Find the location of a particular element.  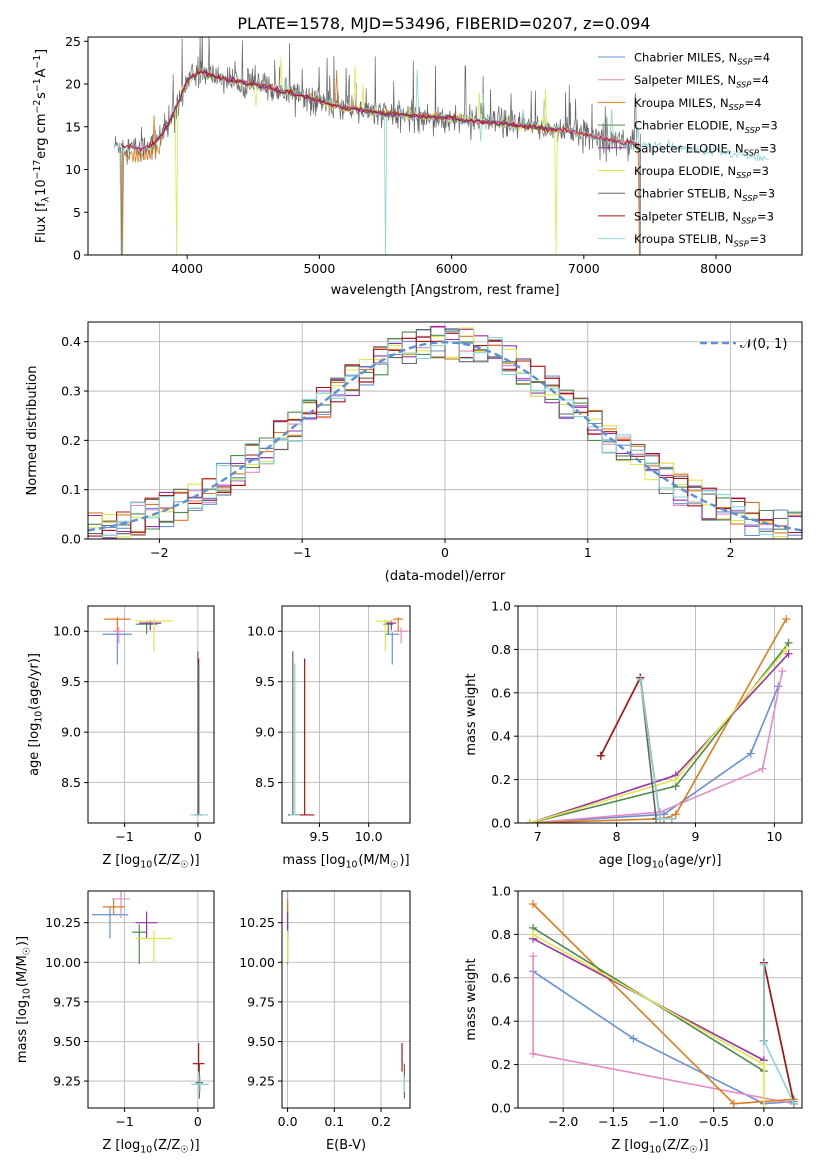

chart-age_vs_mass: 9.5 10.0 8.5 9.0 9.5 10.0 mass [log10 (M/M☉ )] is located at coordinates (329, 738).